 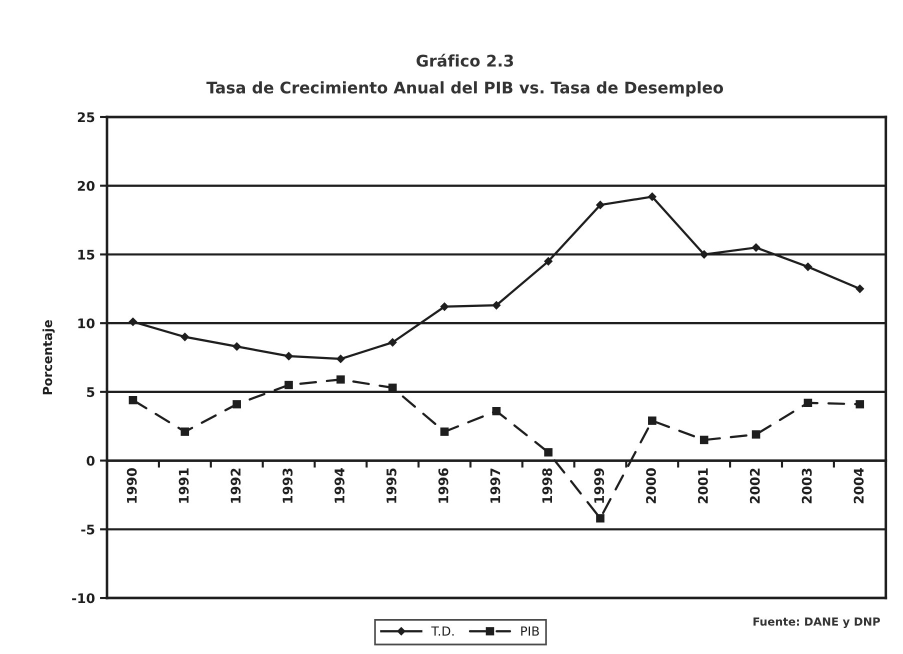 What do you see at coordinates (87, 529) in the screenshot?
I see `y-tick-label: -5` at bounding box center [87, 529].